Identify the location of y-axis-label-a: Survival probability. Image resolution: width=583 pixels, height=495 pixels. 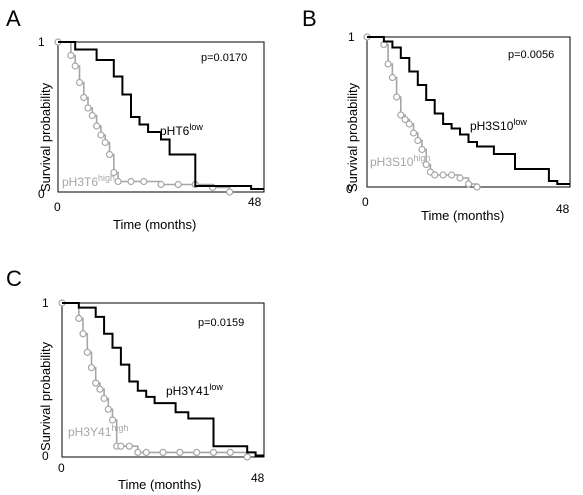
(45, 137).